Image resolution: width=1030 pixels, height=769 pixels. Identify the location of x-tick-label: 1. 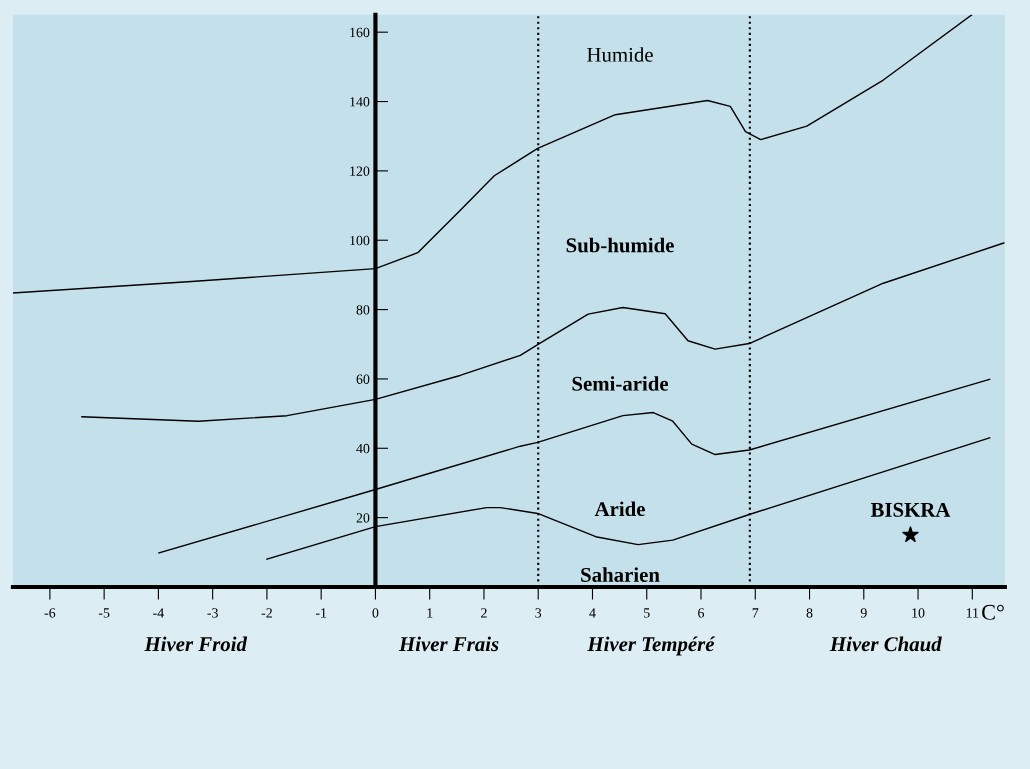
(430, 613).